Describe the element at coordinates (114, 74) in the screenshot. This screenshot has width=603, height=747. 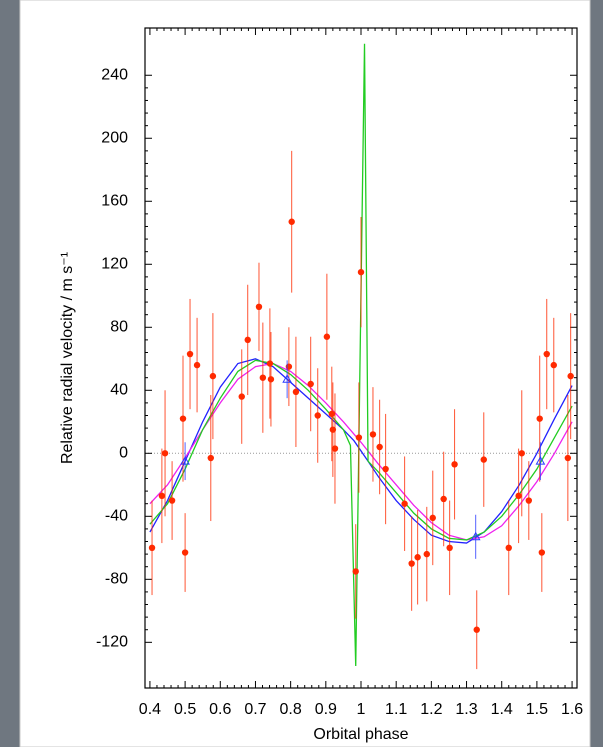
I see `y-tick-label: 240` at that location.